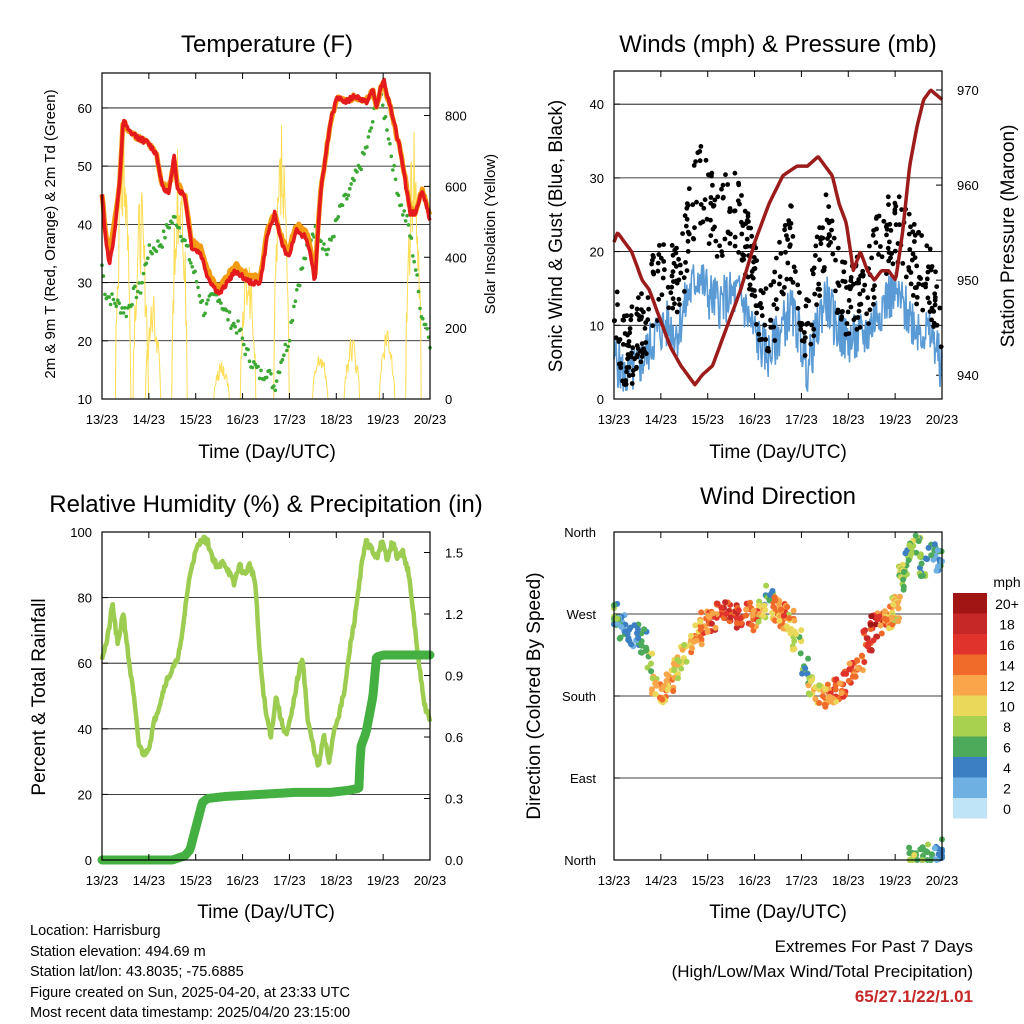  Describe the element at coordinates (1008, 236) in the screenshot. I see `winds-right-ylabel: Station Pressure (Maroon)` at that location.